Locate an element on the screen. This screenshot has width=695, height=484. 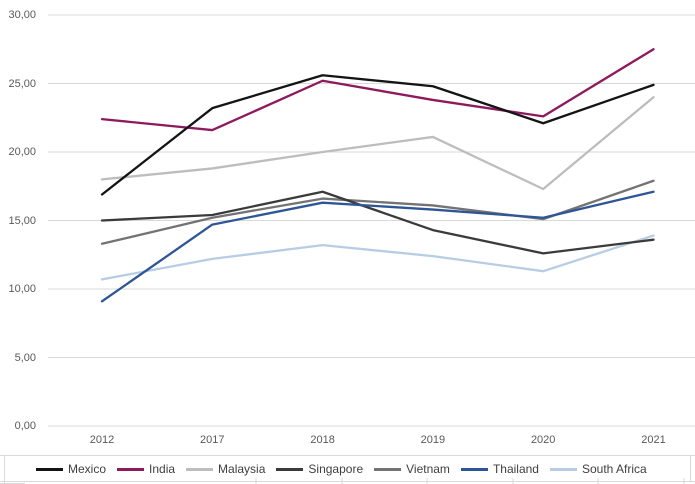
legend-item-singapore: Singapore is located at coordinates (319, 469).